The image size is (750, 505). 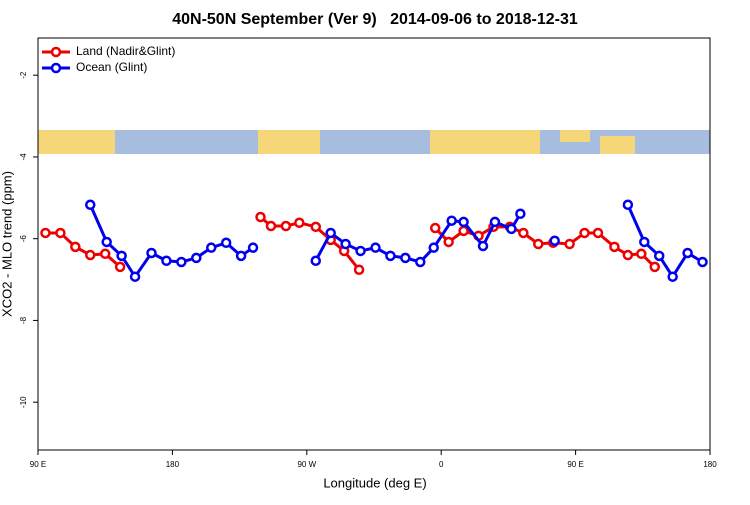 What do you see at coordinates (23, 320) in the screenshot?
I see `y-tick-label: -8` at bounding box center [23, 320].